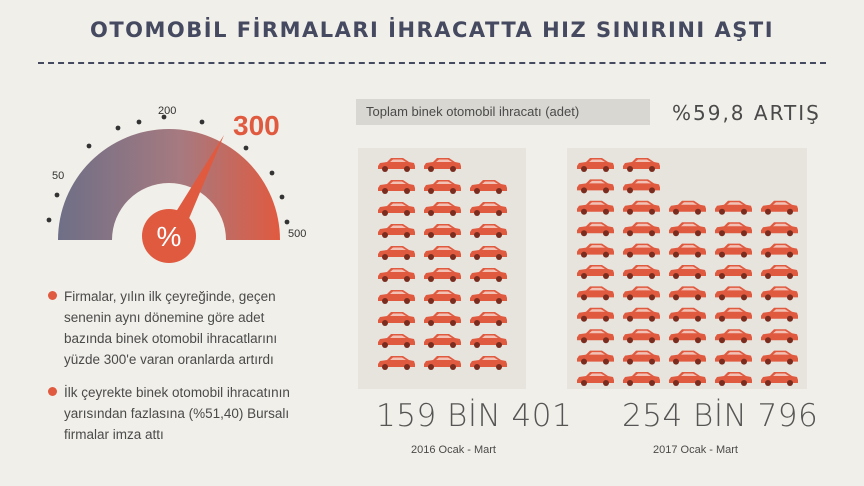 The height and width of the screenshot is (486, 864). Describe the element at coordinates (58, 176) in the screenshot. I see `tick-label-50: 50` at that location.